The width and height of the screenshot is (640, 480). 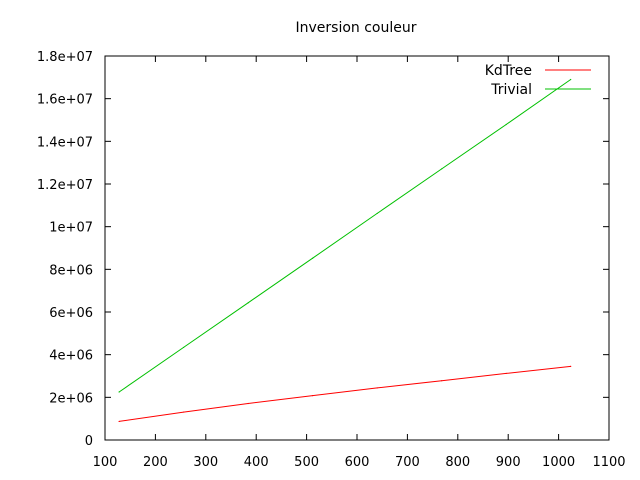 I want to click on y-tick-label: 4e+06, so click(x=71, y=356).